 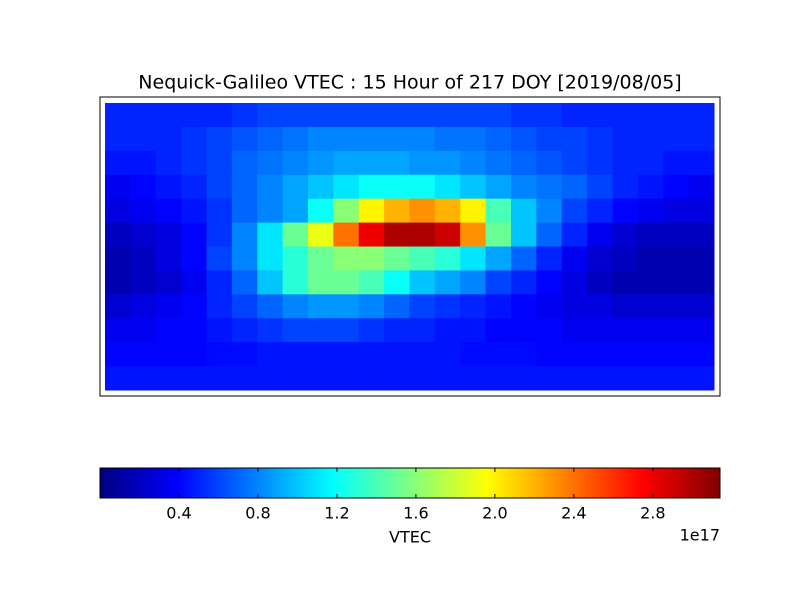 What do you see at coordinates (415, 513) in the screenshot?
I see `colorbar-tick-label: 1.6` at bounding box center [415, 513].